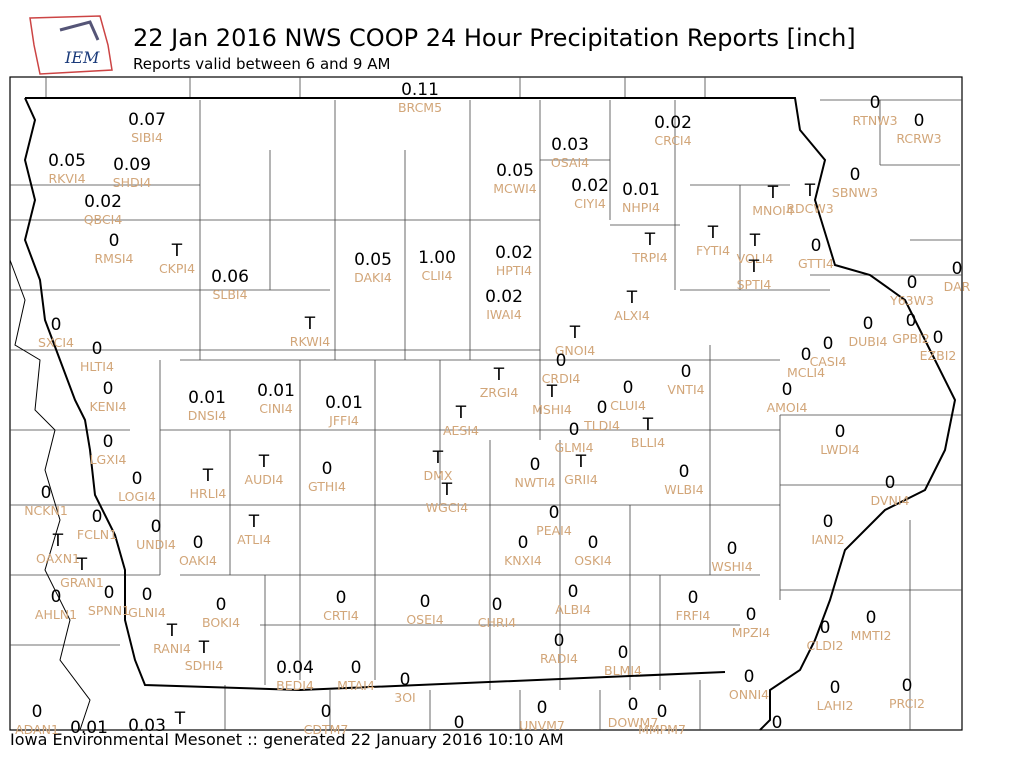  What do you see at coordinates (420, 90) in the screenshot?
I see `station-value: 0.11` at bounding box center [420, 90].